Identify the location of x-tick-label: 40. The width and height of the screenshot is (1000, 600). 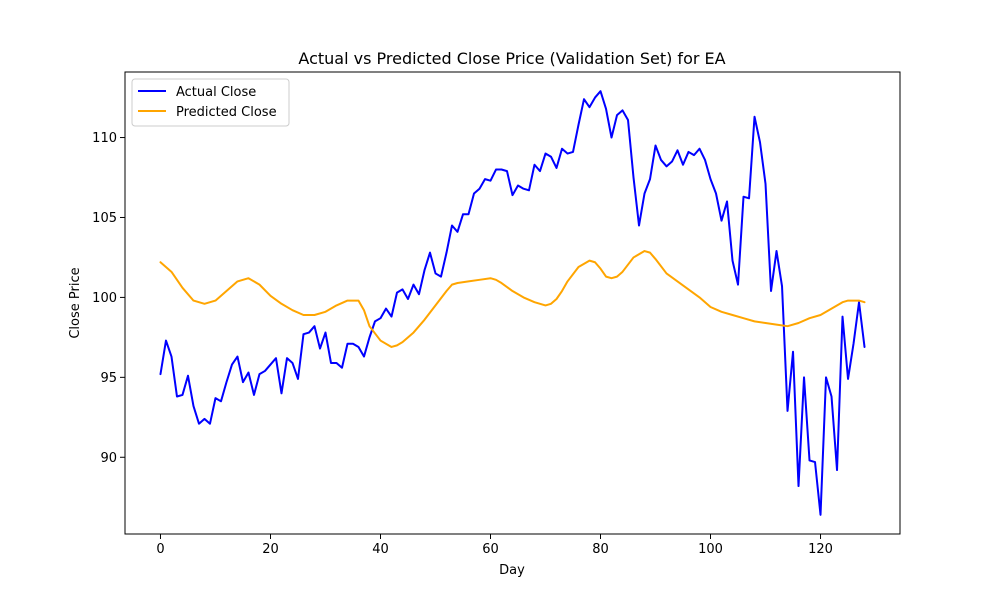
(380, 549).